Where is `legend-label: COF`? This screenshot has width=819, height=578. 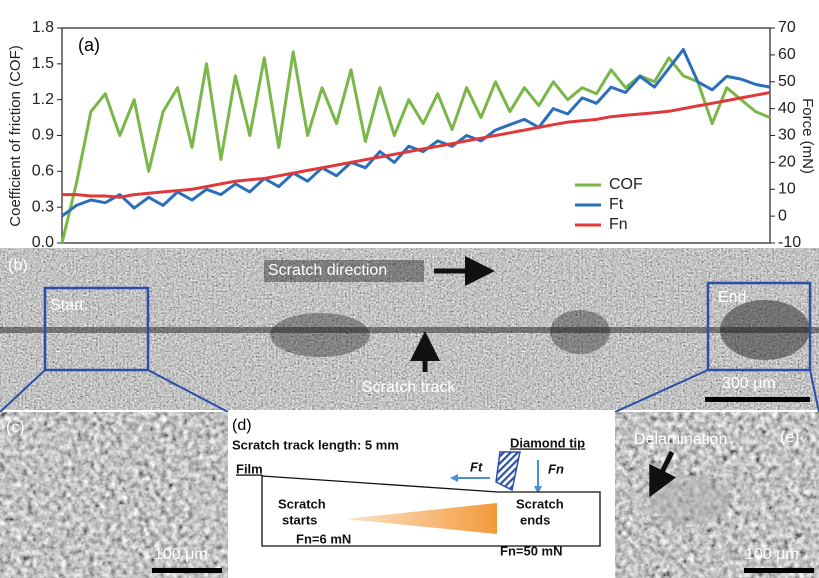
legend-label: COF is located at coordinates (626, 184).